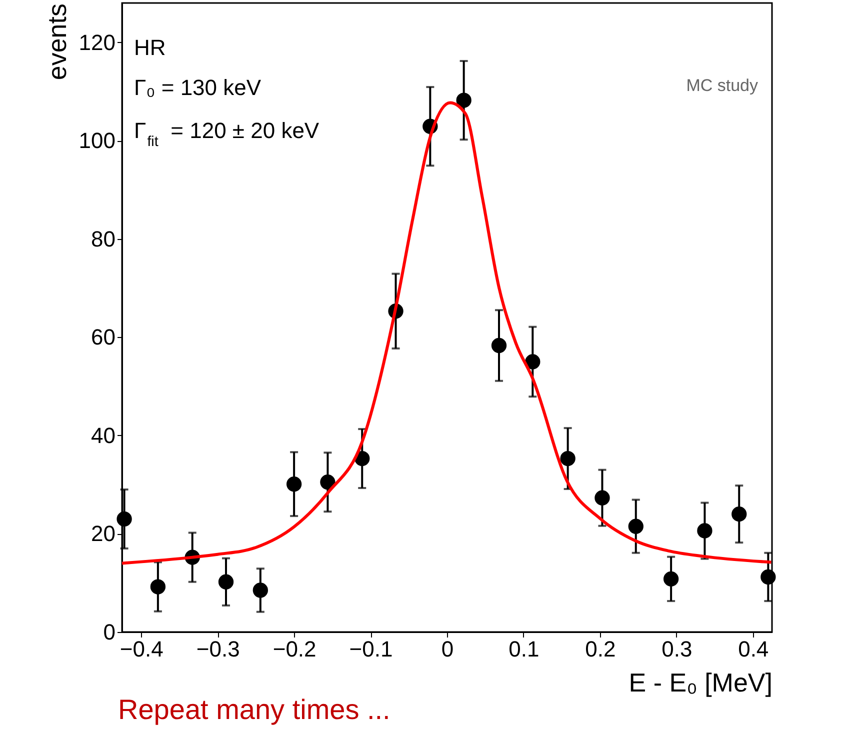 The image size is (855, 739). What do you see at coordinates (294, 649) in the screenshot?
I see `x-tick-label: −0.2` at bounding box center [294, 649].